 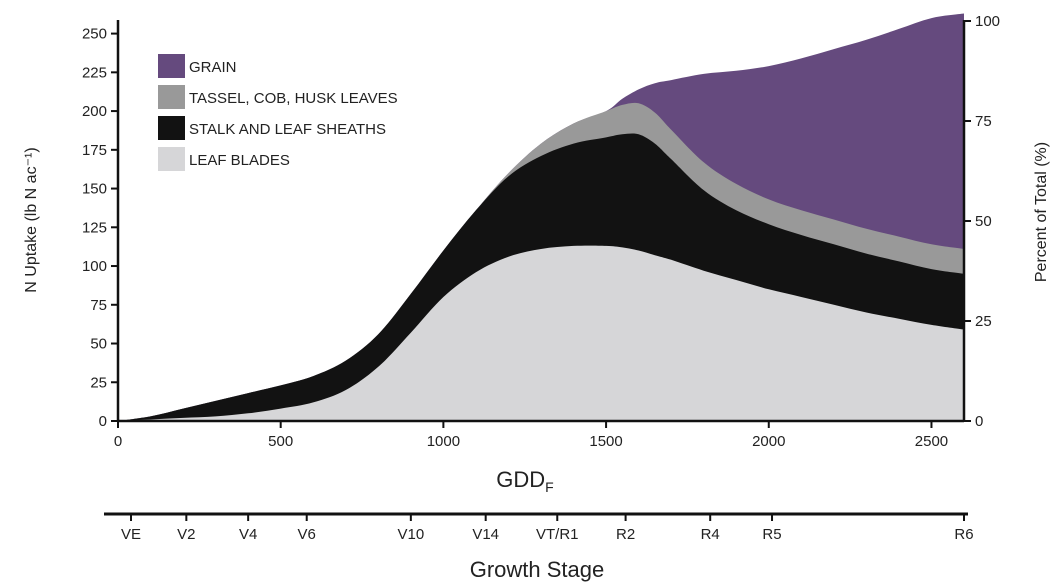 I want to click on x-axis-title-subscript: F, so click(x=549, y=487).